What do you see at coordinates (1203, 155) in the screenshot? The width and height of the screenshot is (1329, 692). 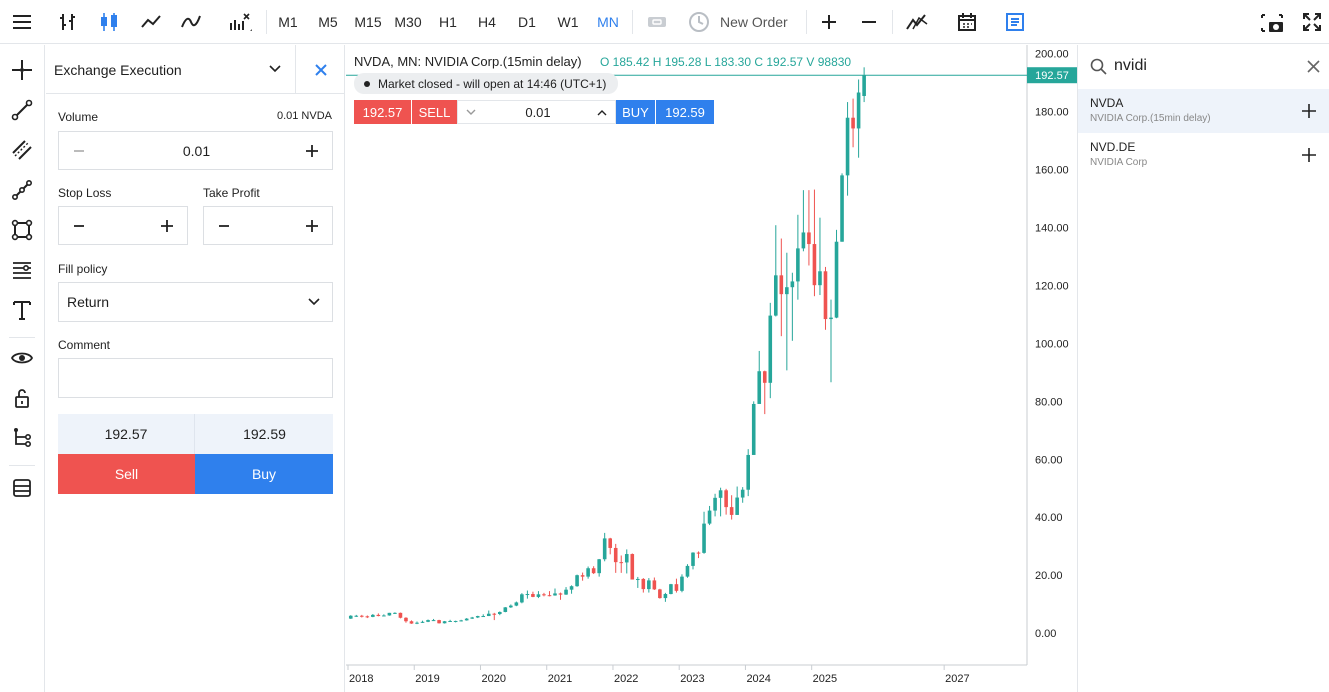 I see `search-result-item: NVD.DE NVIDIA Corp` at bounding box center [1203, 155].